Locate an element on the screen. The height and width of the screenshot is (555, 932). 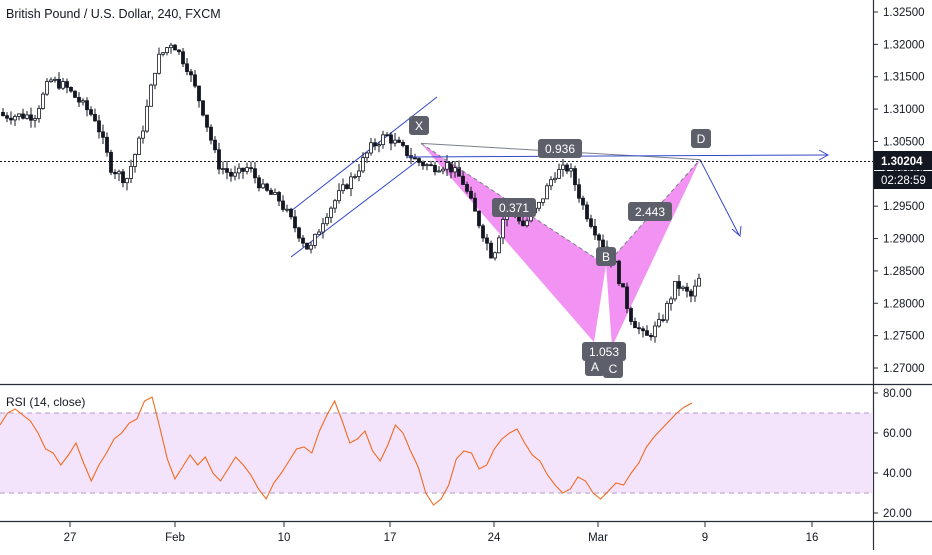
time-tick-label: Mar is located at coordinates (598, 538).